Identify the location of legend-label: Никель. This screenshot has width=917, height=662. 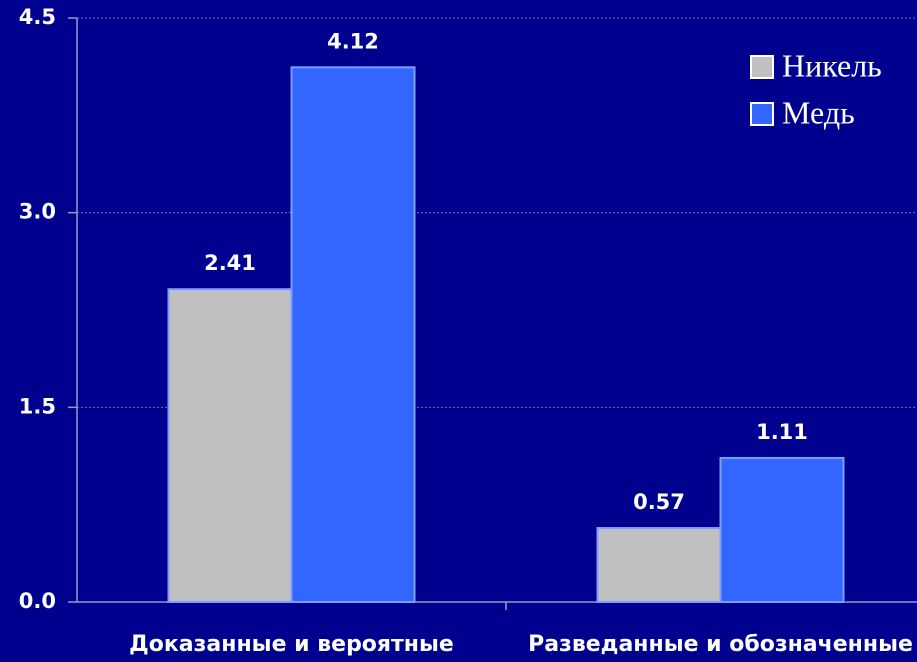
(832, 65).